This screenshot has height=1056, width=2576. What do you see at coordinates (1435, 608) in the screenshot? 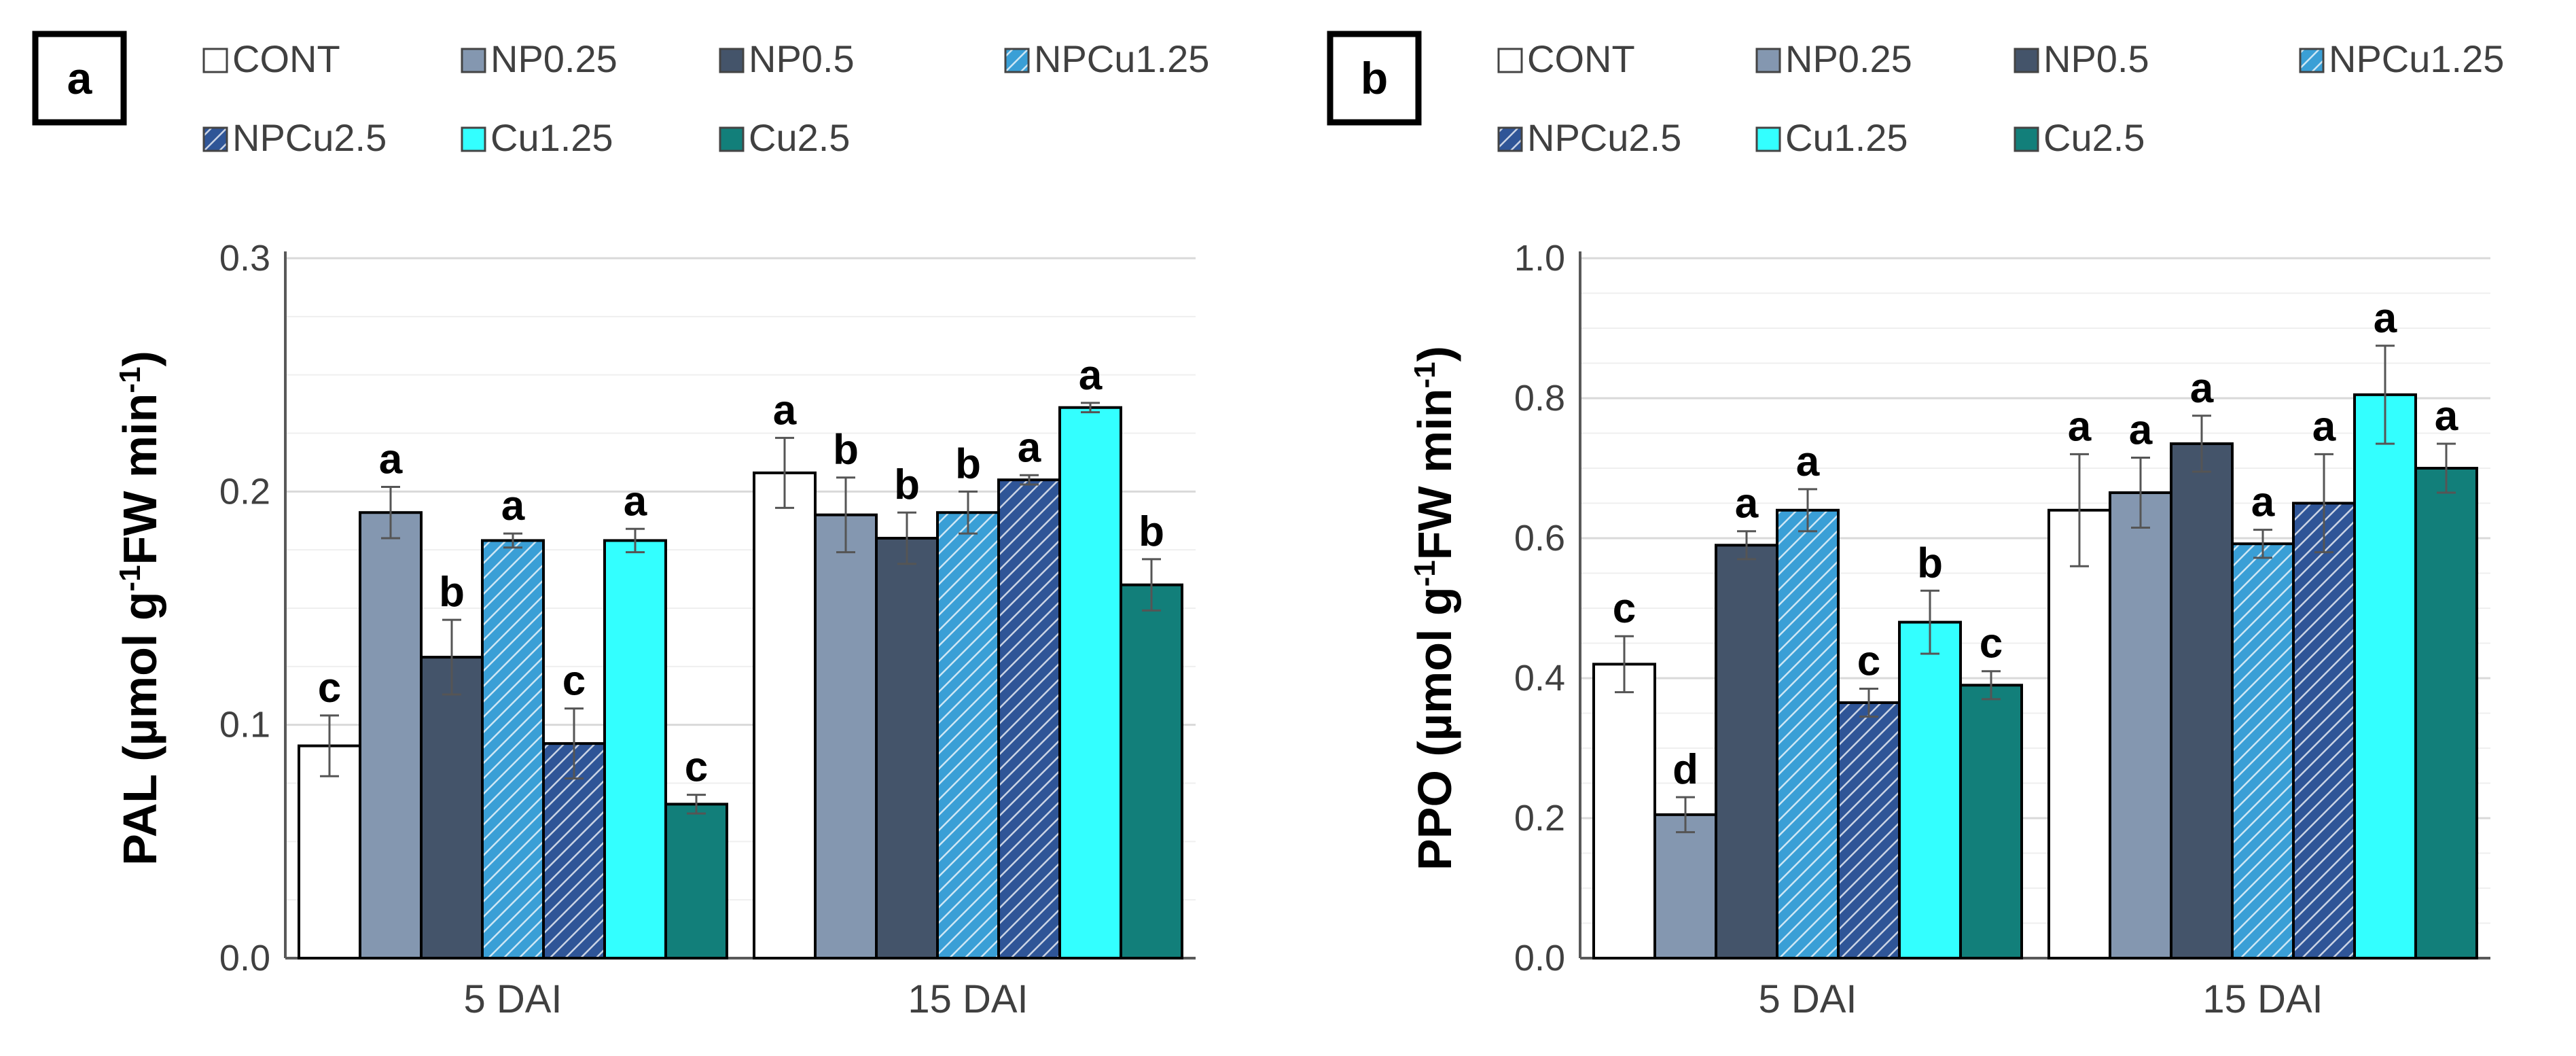
I see `y-axis-label: PPO (µmol g-1FW min-1)` at bounding box center [1435, 608].